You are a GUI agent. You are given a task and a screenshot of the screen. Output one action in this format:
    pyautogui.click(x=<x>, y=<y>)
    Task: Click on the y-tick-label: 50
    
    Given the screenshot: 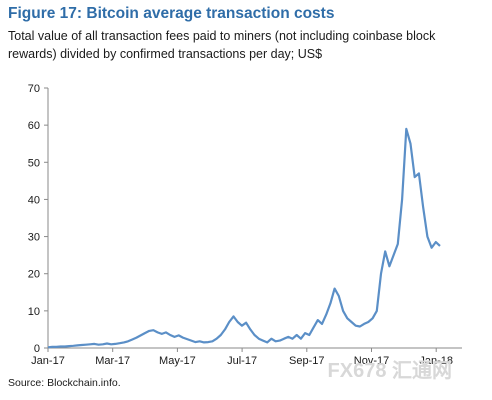 What is the action you would take?
    pyautogui.click(x=34, y=163)
    